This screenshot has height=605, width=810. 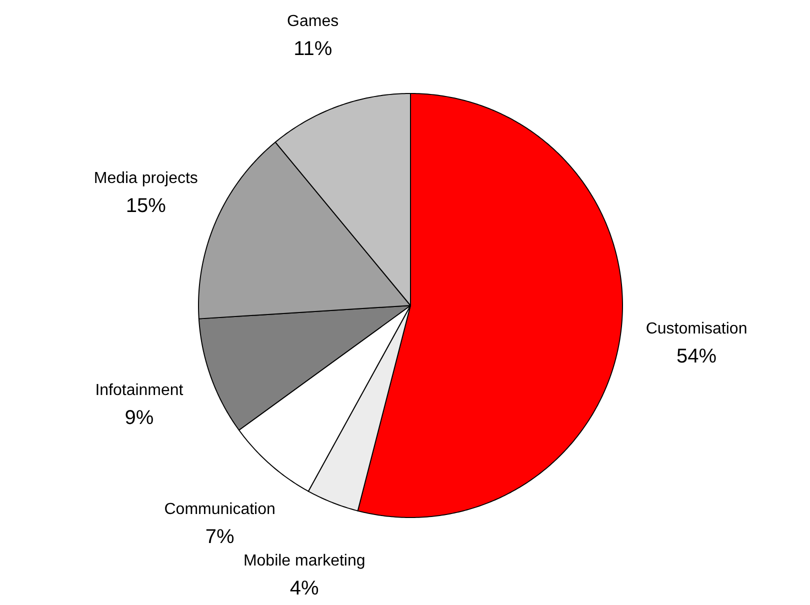 What do you see at coordinates (305, 589) in the screenshot?
I see `data-label: 4%` at bounding box center [305, 589].